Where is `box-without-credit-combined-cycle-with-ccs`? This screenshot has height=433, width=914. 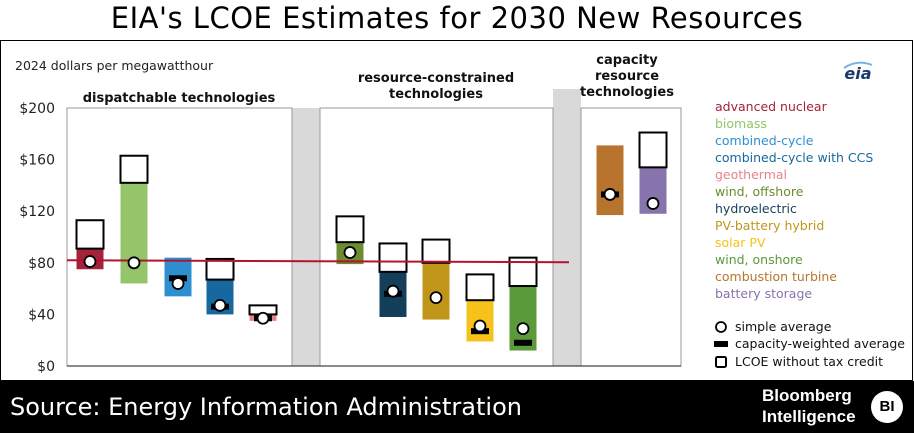
box-without-credit-combined-cycle-with-ccs is located at coordinates (220, 269).